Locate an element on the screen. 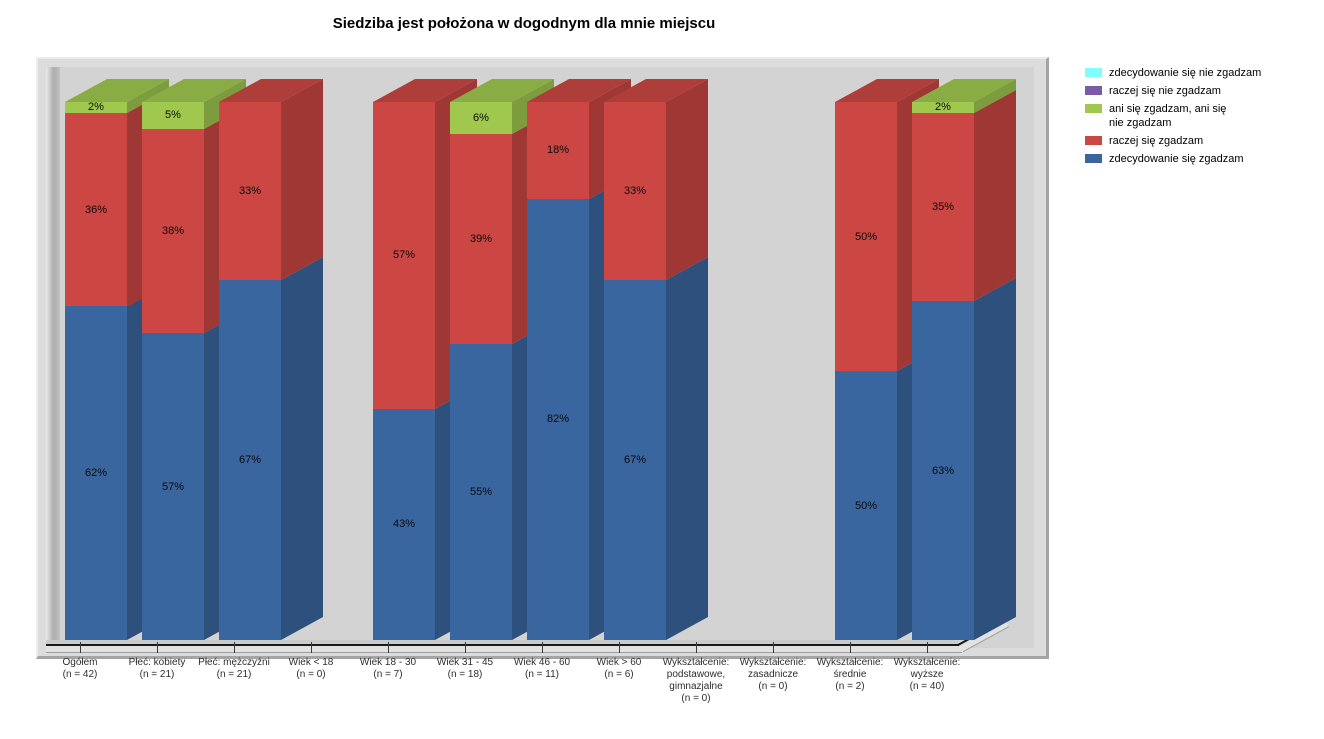 Image resolution: width=1324 pixels, height=739 pixels. x-axis-category-label: Wiek 31 - 45 (n = 18) is located at coordinates (465, 668).